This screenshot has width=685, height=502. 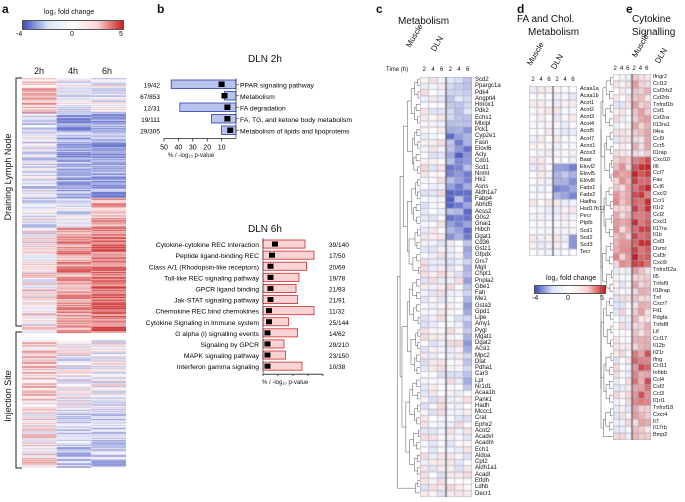 I want to click on gene-label: Pdgfa, so click(x=660, y=318).